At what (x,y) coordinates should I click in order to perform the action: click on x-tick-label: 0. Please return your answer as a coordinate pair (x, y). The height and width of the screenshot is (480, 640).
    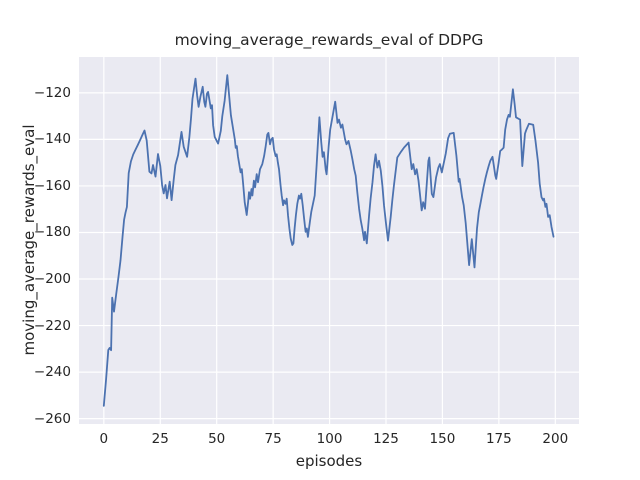
    Looking at the image, I should click on (104, 439).